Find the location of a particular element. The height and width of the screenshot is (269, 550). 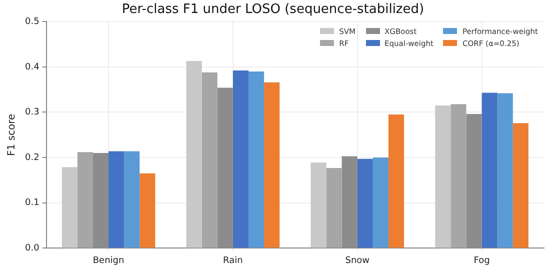

y-tick-label: 0.4 is located at coordinates (32, 67).